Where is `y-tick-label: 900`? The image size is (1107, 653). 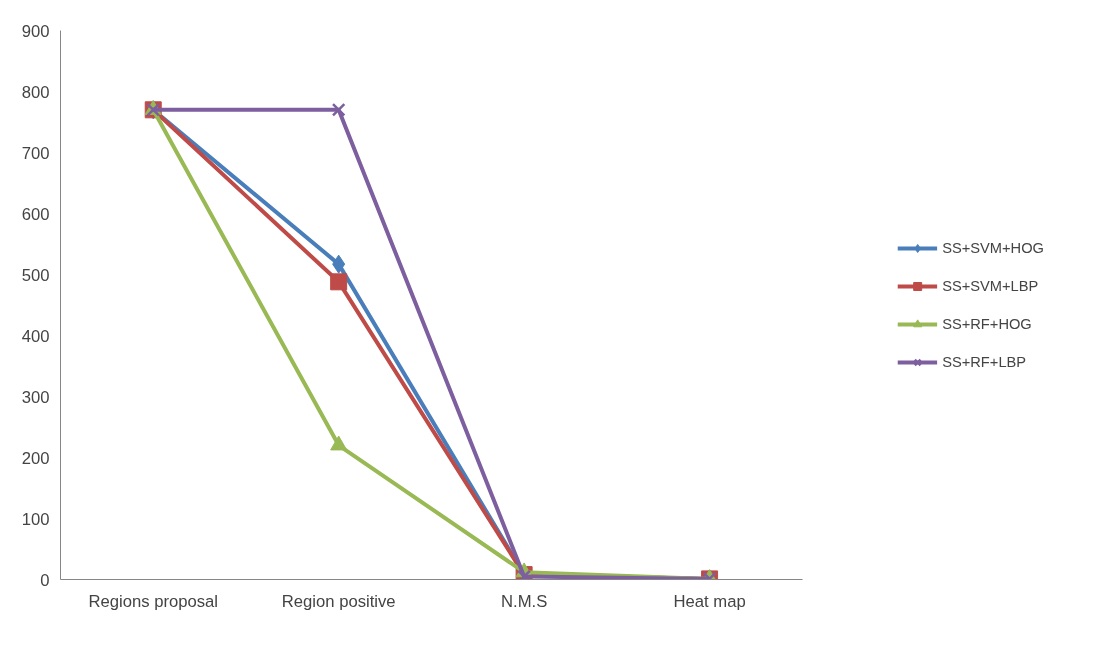
y-tick-label: 900 is located at coordinates (35, 31).